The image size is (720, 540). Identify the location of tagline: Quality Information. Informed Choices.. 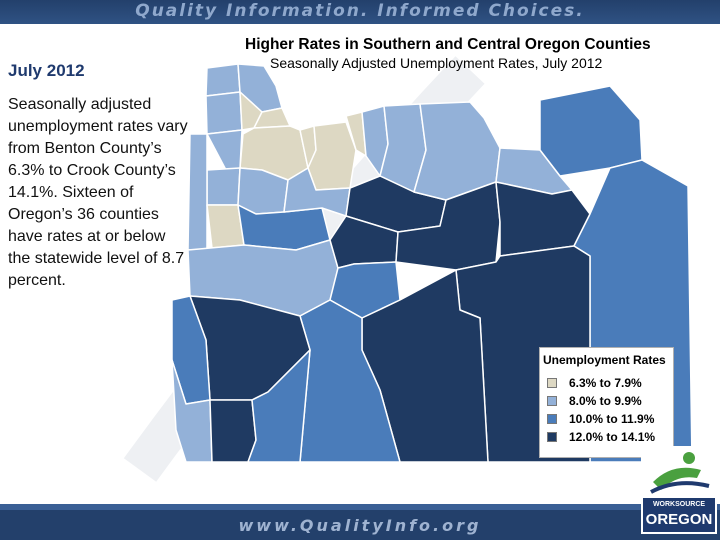
(360, 11).